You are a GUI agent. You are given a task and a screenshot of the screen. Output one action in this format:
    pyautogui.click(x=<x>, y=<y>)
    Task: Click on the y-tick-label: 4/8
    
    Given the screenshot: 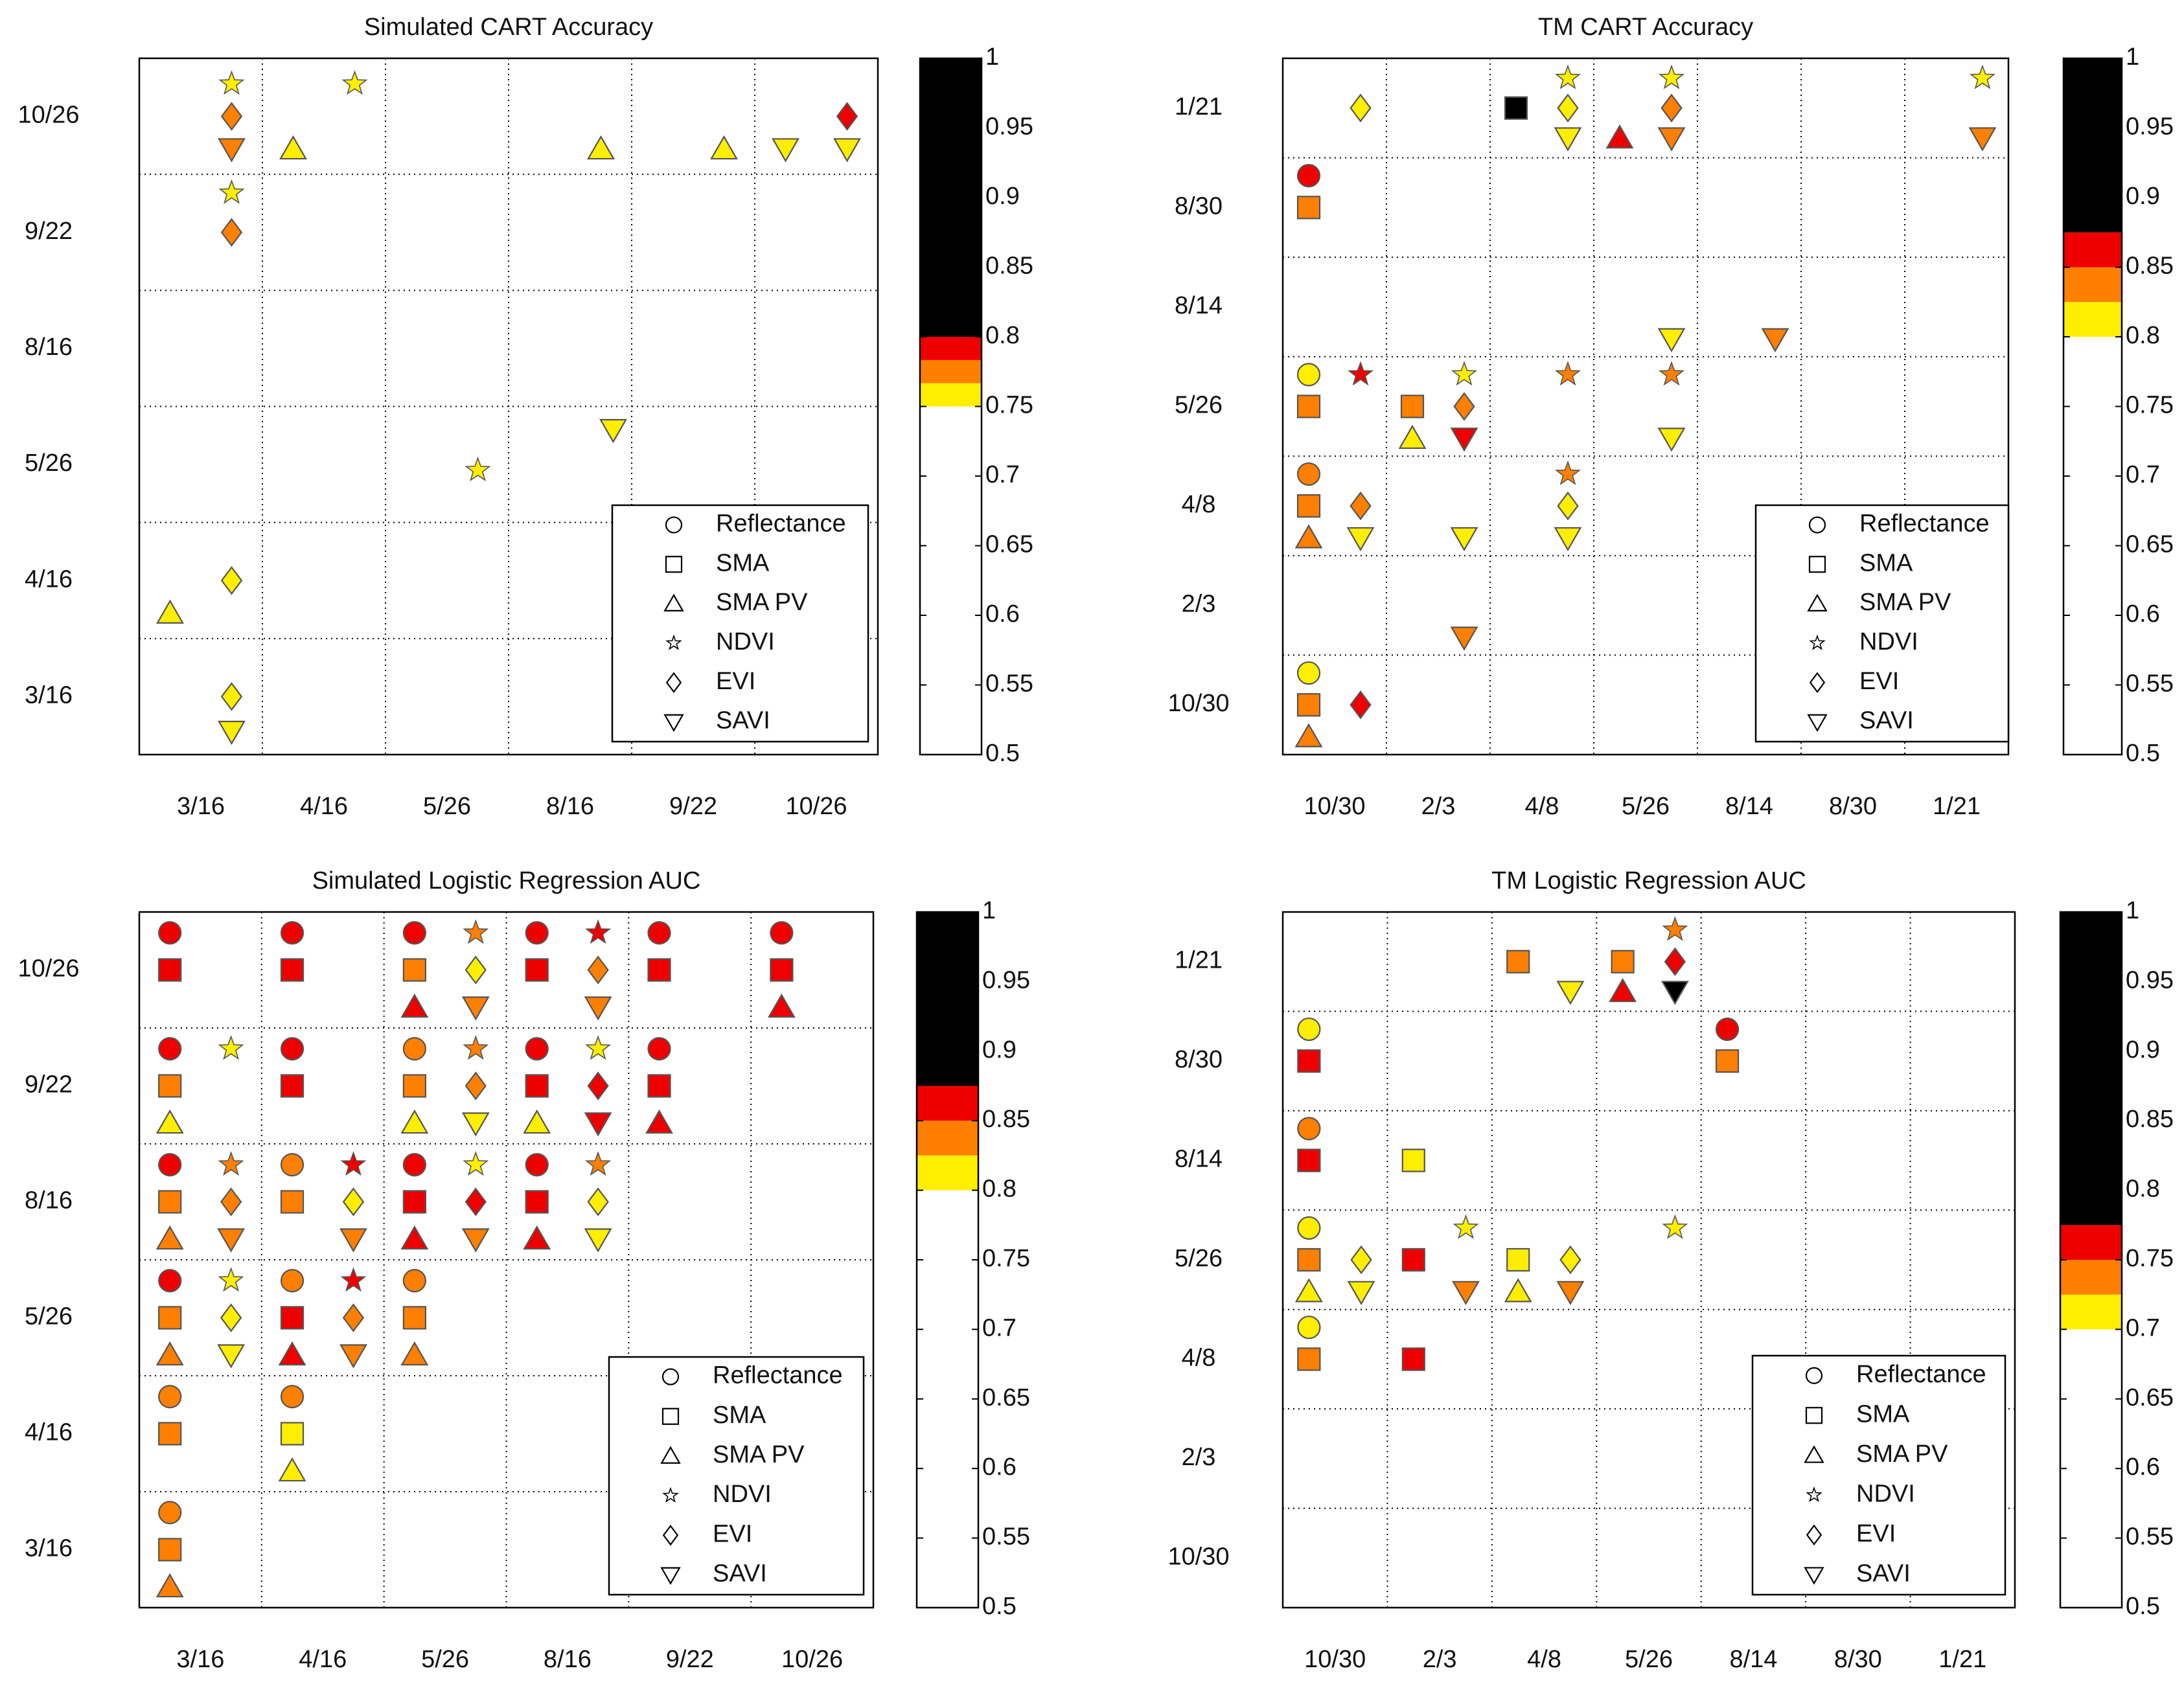 What is the action you would take?
    pyautogui.click(x=1199, y=504)
    